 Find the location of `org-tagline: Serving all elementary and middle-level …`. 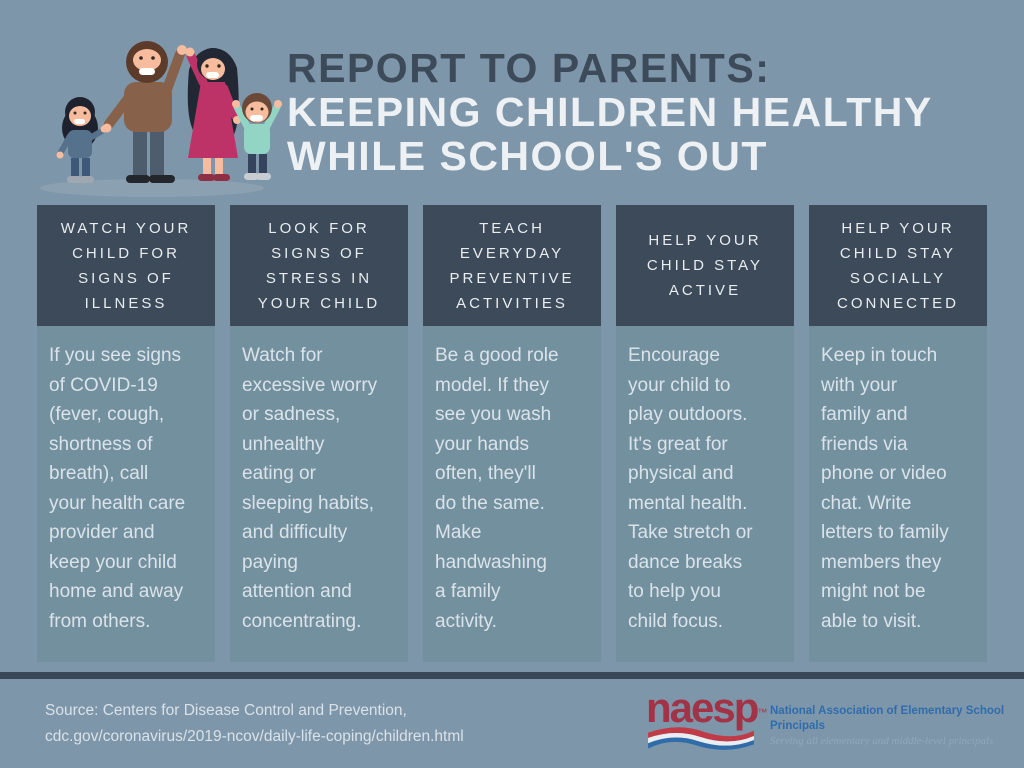

org-tagline: Serving all elementary and middle-level … is located at coordinates (882, 741).